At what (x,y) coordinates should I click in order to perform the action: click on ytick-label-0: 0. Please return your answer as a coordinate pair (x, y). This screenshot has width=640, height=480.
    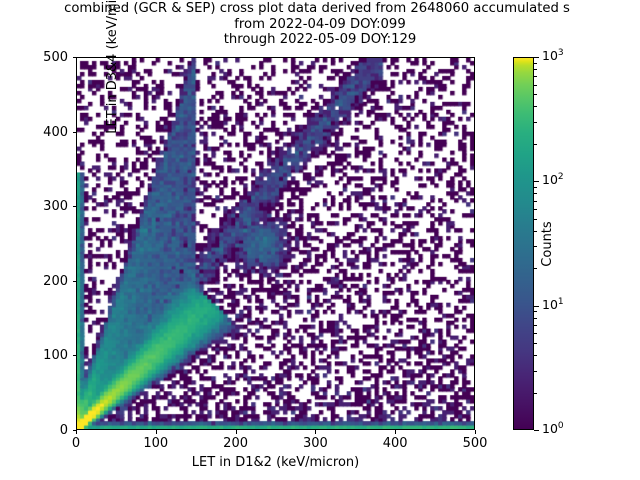
    Looking at the image, I should click on (63, 430).